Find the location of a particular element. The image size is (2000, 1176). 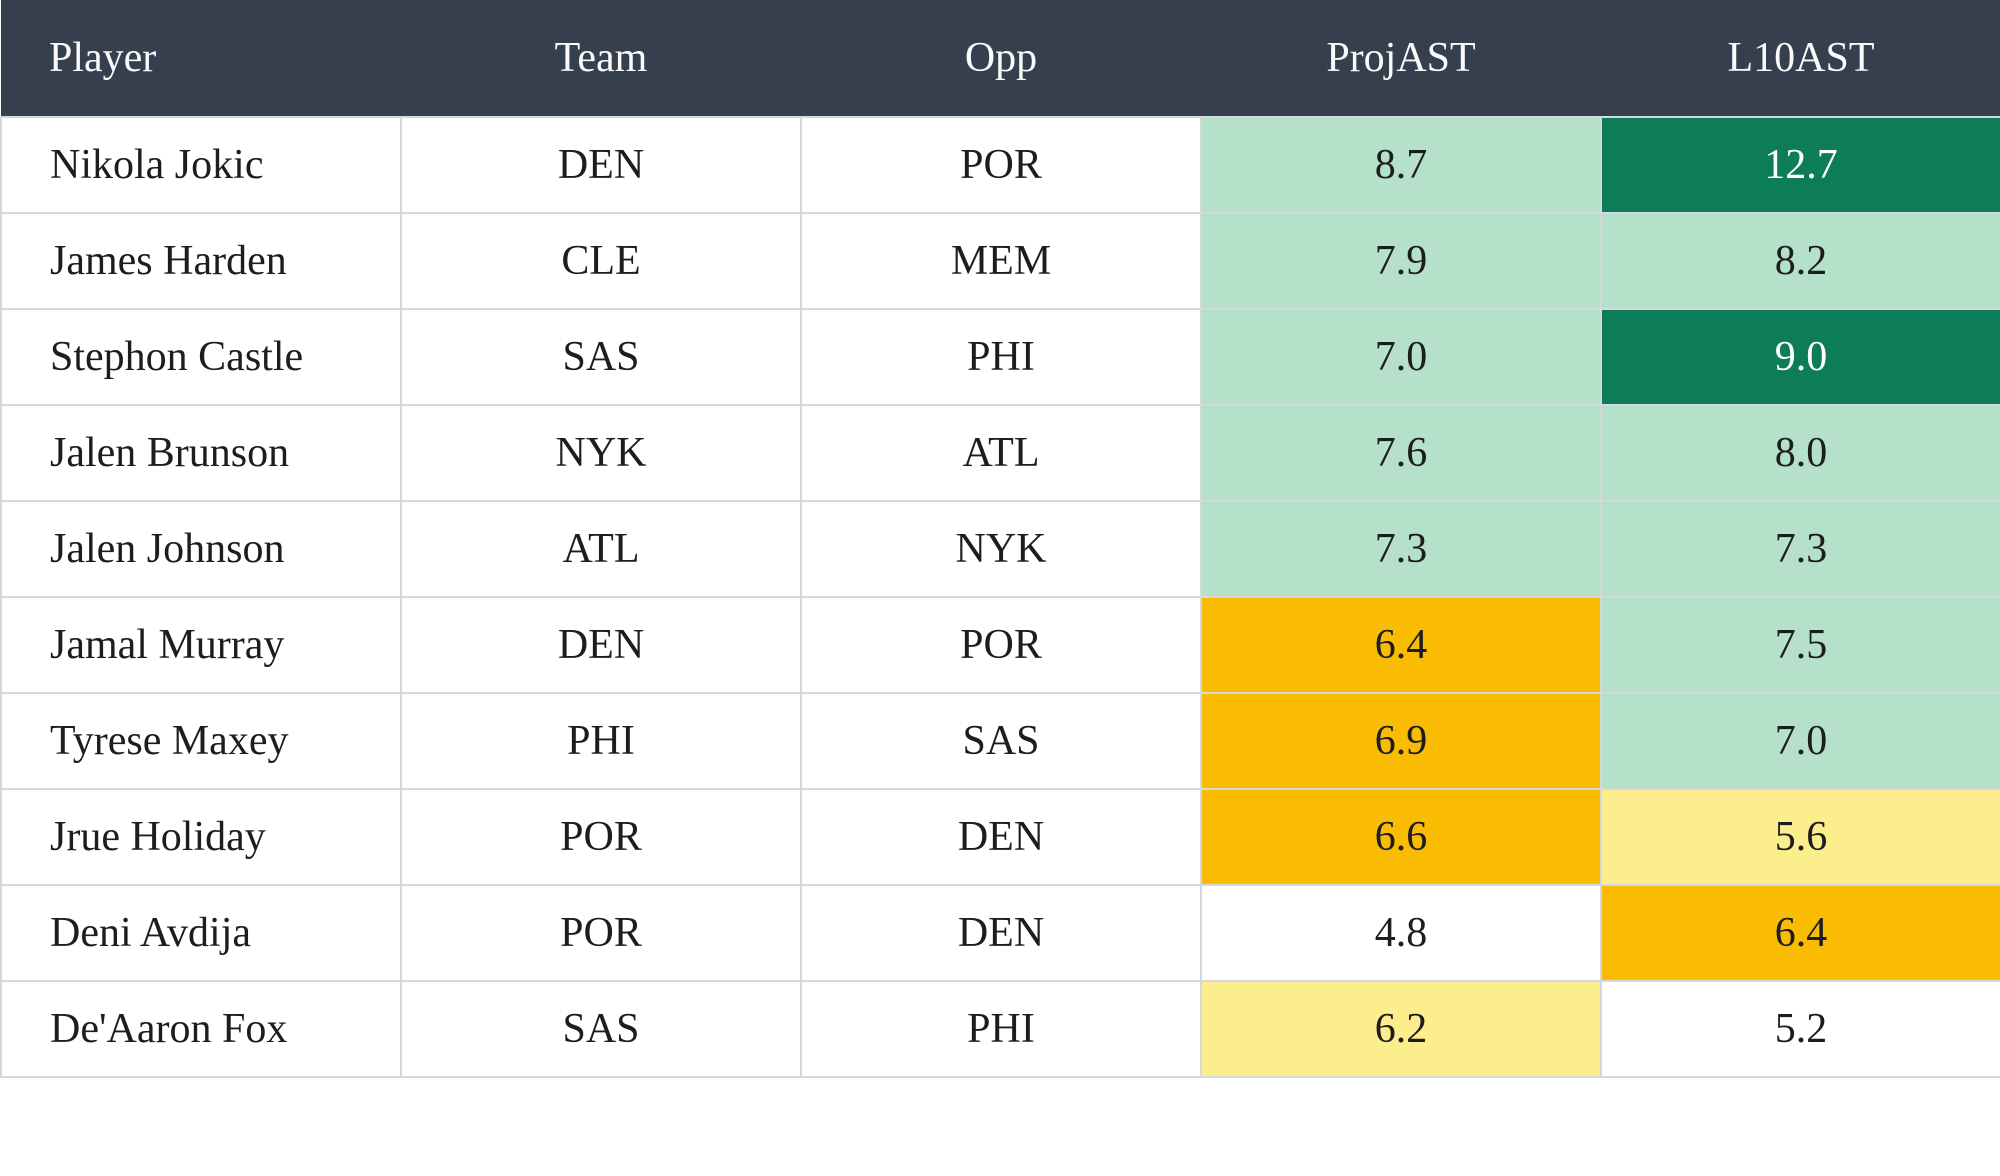

team-cell: ATL is located at coordinates (601, 549).